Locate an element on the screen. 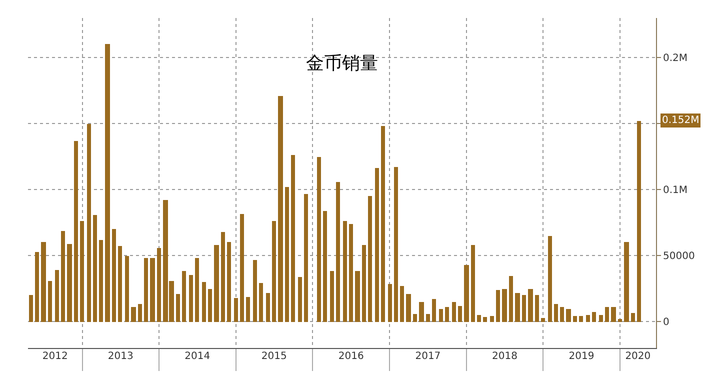 The width and height of the screenshot is (707, 388). y-tick-label: 0.2M is located at coordinates (675, 58).